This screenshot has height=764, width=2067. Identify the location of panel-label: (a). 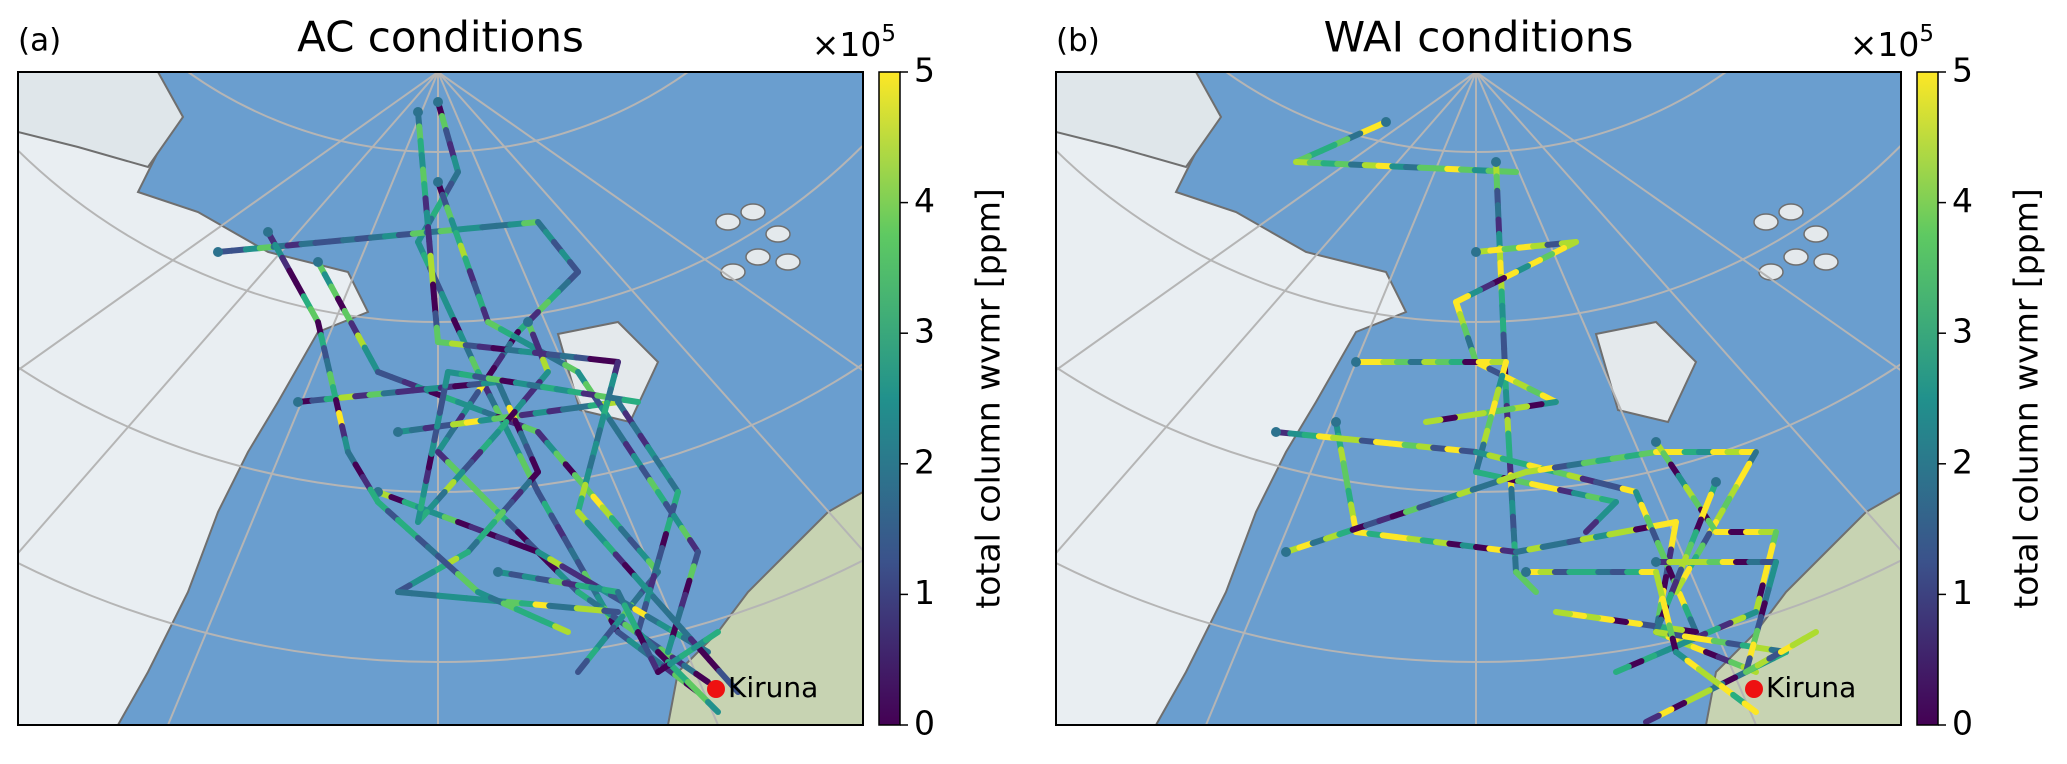
(39, 41).